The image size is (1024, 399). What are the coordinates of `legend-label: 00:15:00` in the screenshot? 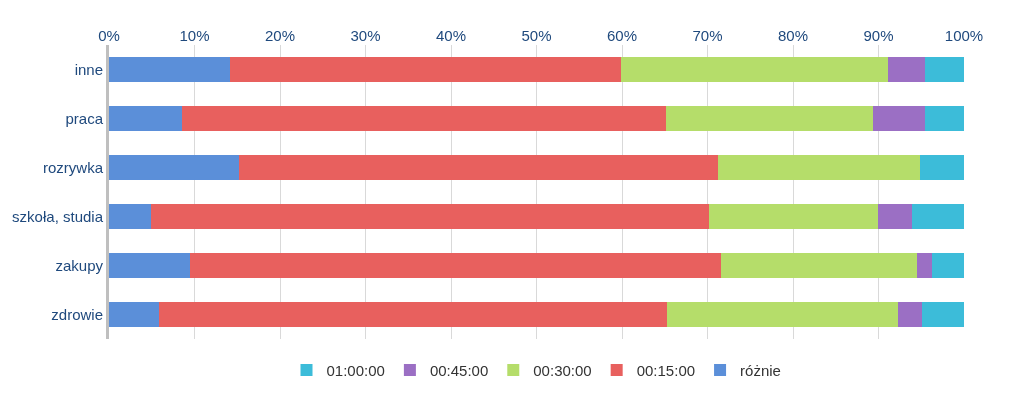 It's located at (666, 370).